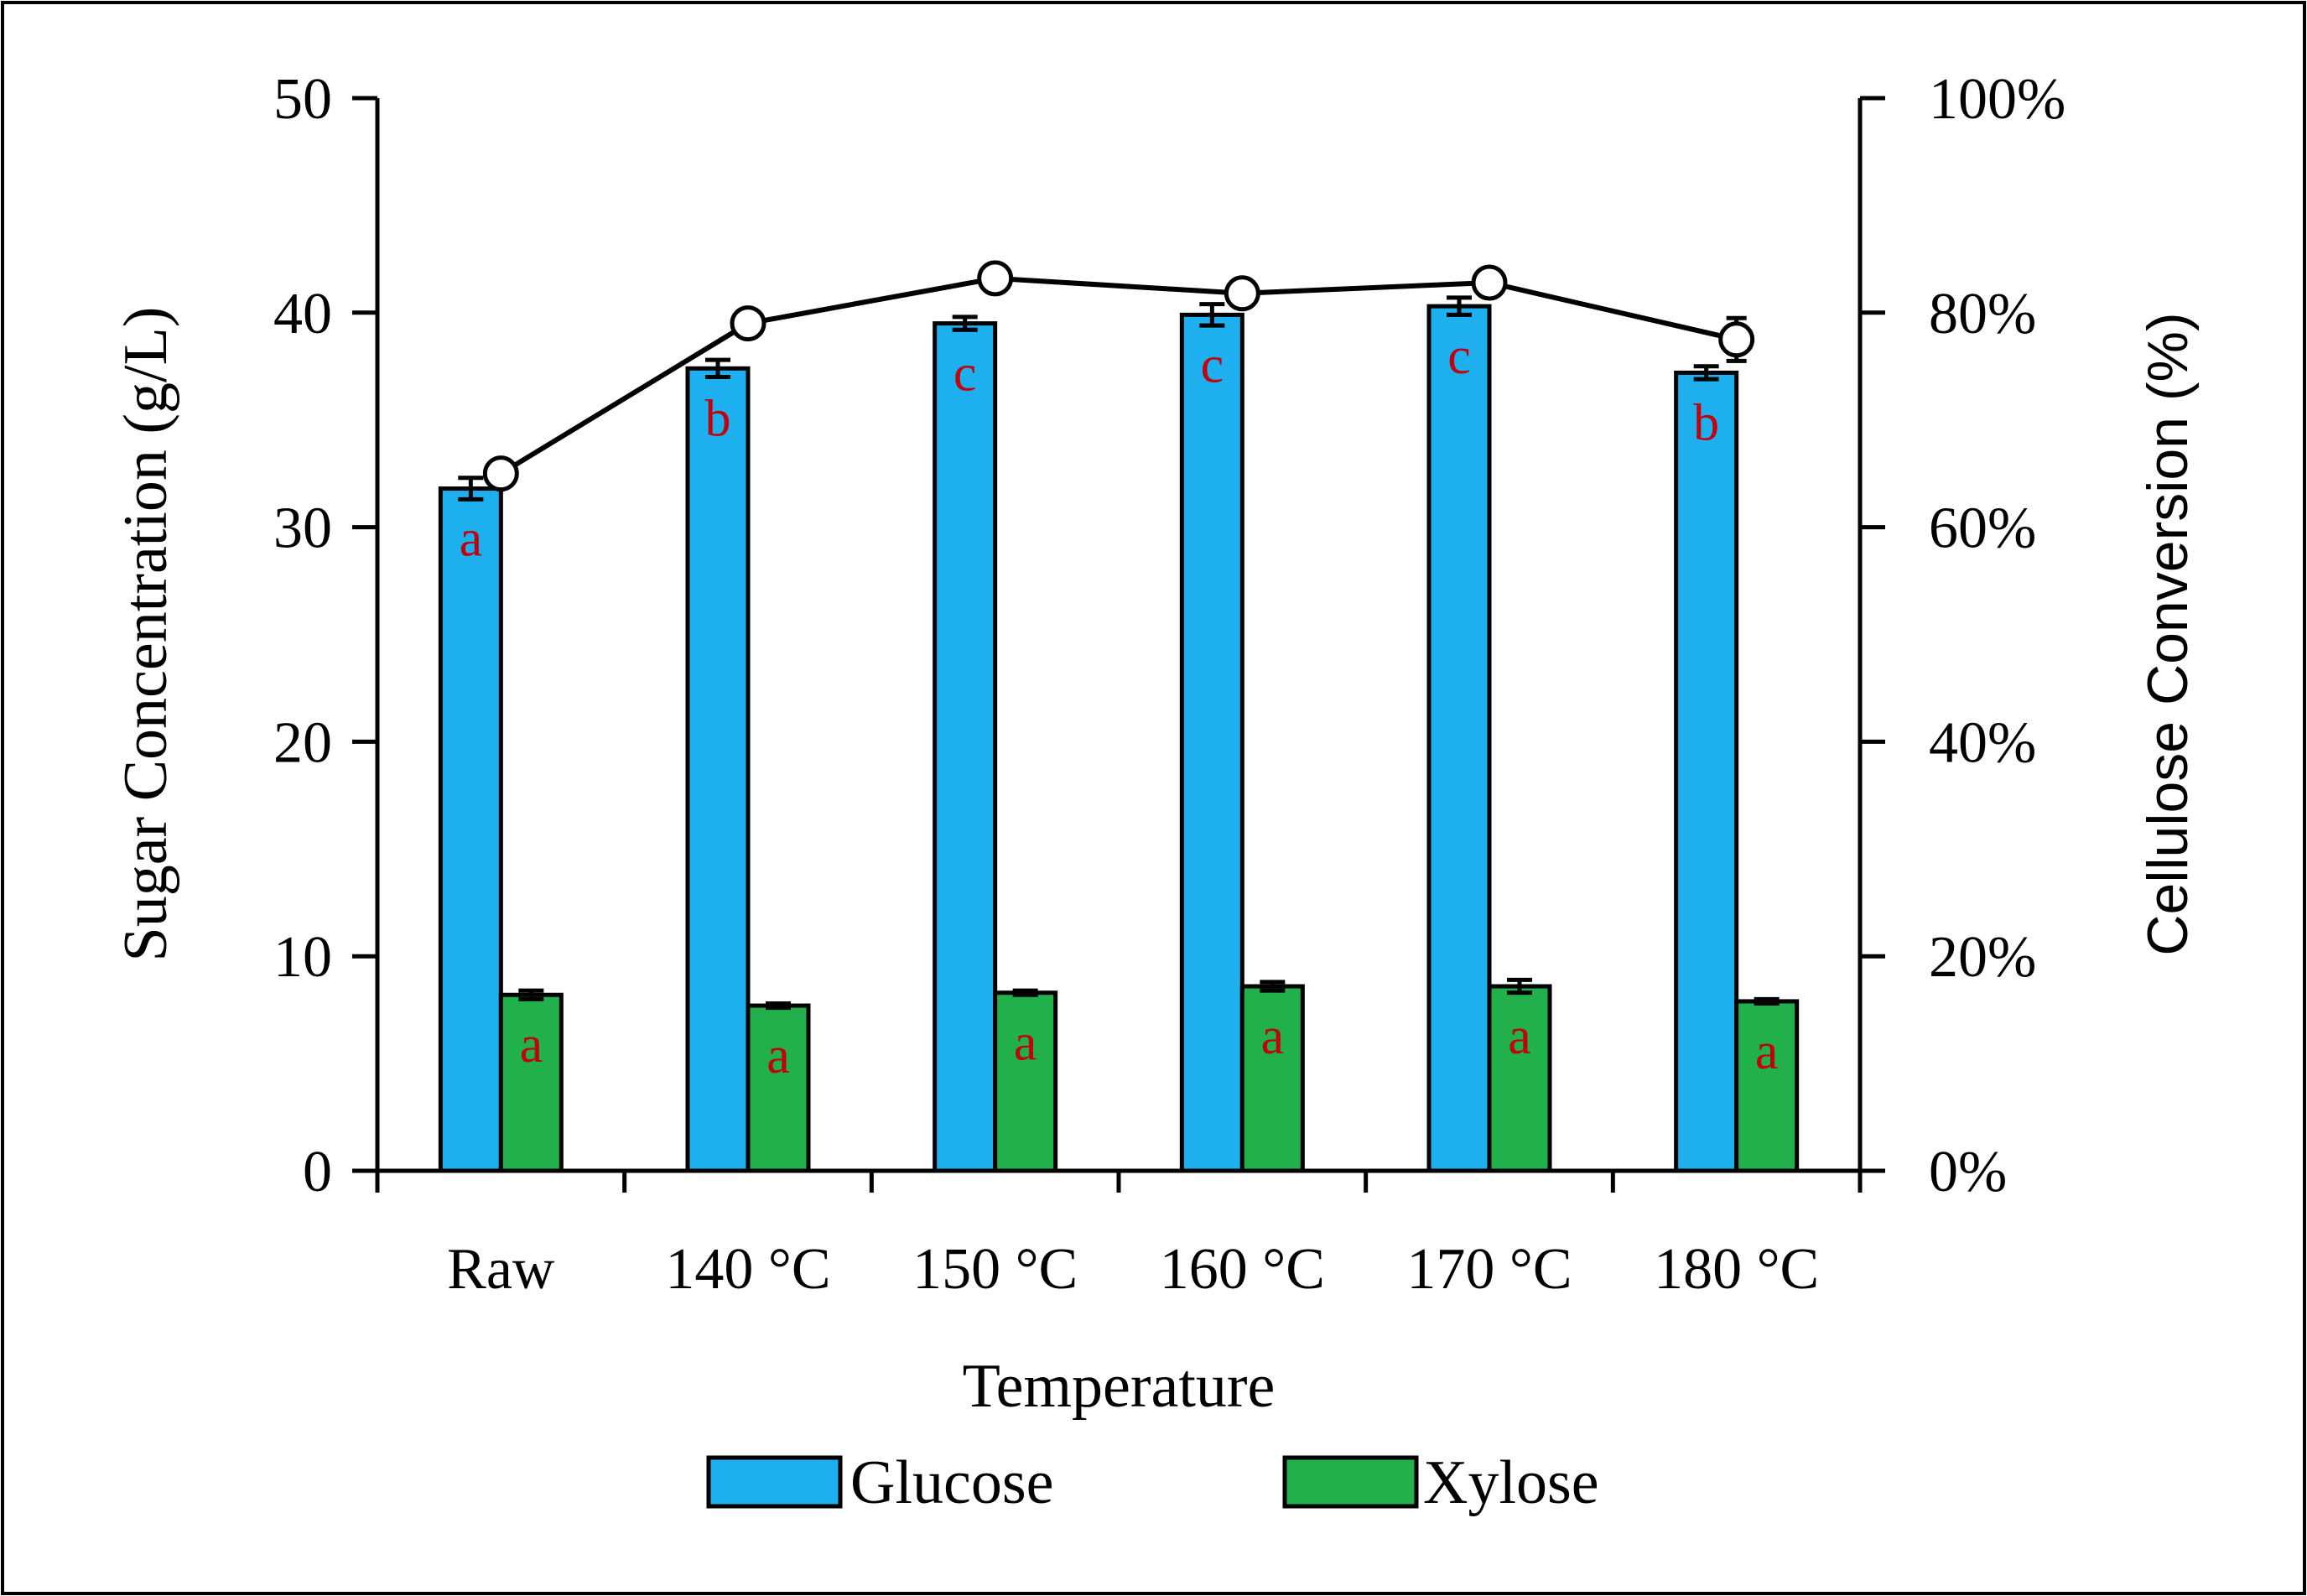 The width and height of the screenshot is (2307, 1596). I want to click on y2-tick-label: 60%, so click(1982, 528).